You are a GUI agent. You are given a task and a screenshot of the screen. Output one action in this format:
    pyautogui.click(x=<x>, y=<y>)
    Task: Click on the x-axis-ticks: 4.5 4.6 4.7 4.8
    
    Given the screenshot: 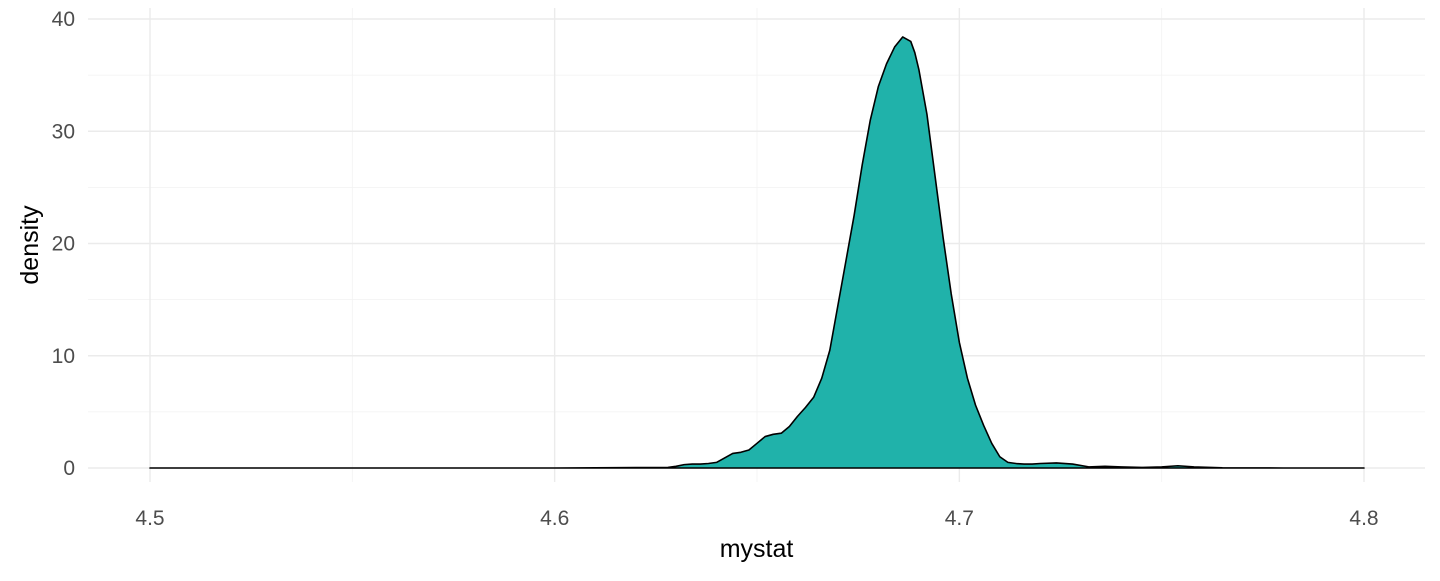 What is the action you would take?
    pyautogui.click(x=756, y=518)
    